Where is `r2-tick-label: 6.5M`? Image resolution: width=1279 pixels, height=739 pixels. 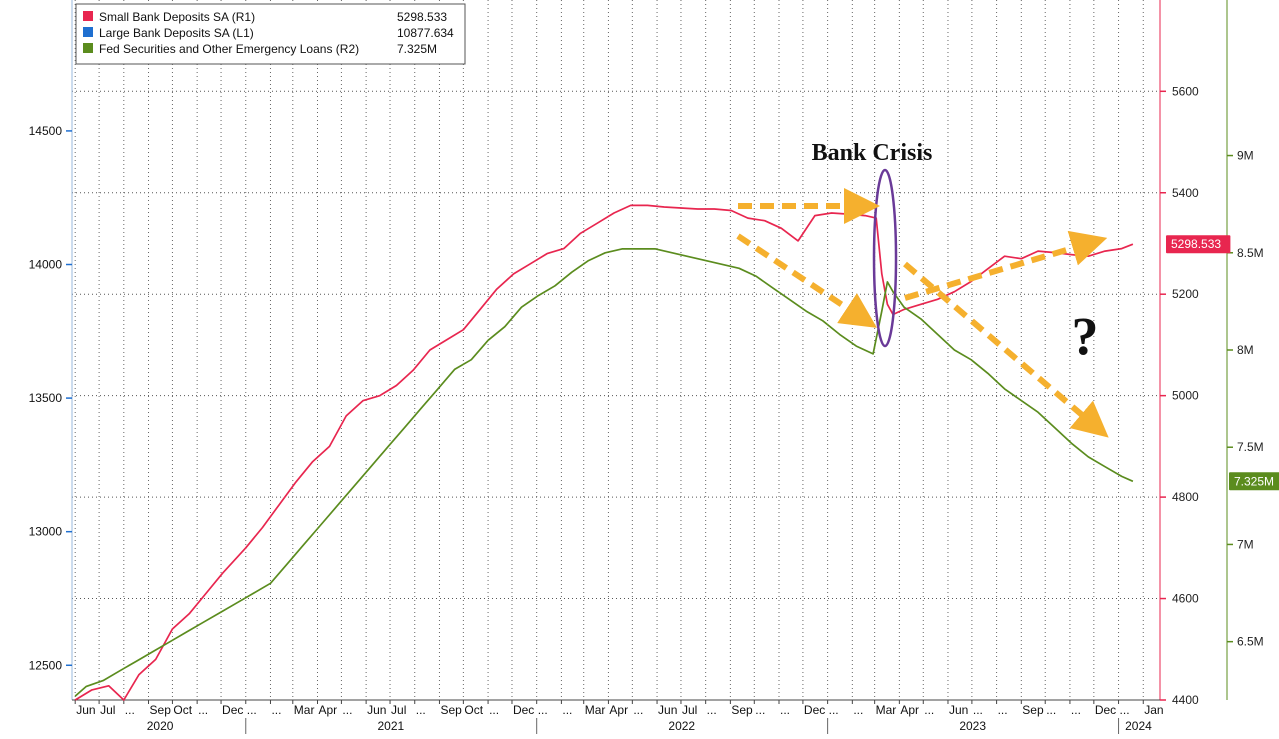 r2-tick-label: 6.5M is located at coordinates (1250, 642).